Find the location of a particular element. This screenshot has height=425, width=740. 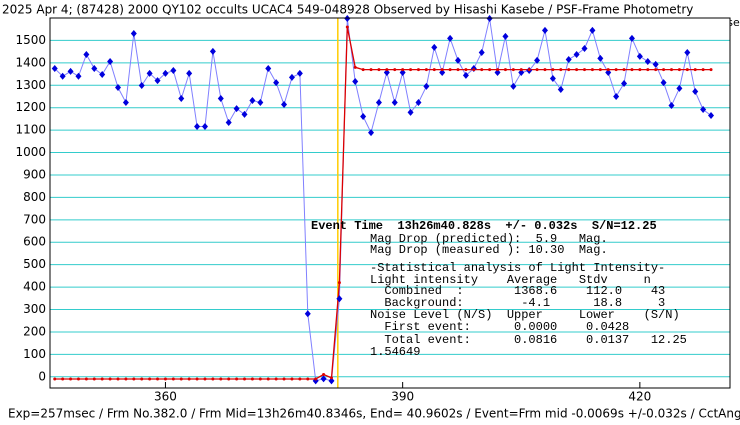

y-tick-label: 1300 is located at coordinates (30, 85).